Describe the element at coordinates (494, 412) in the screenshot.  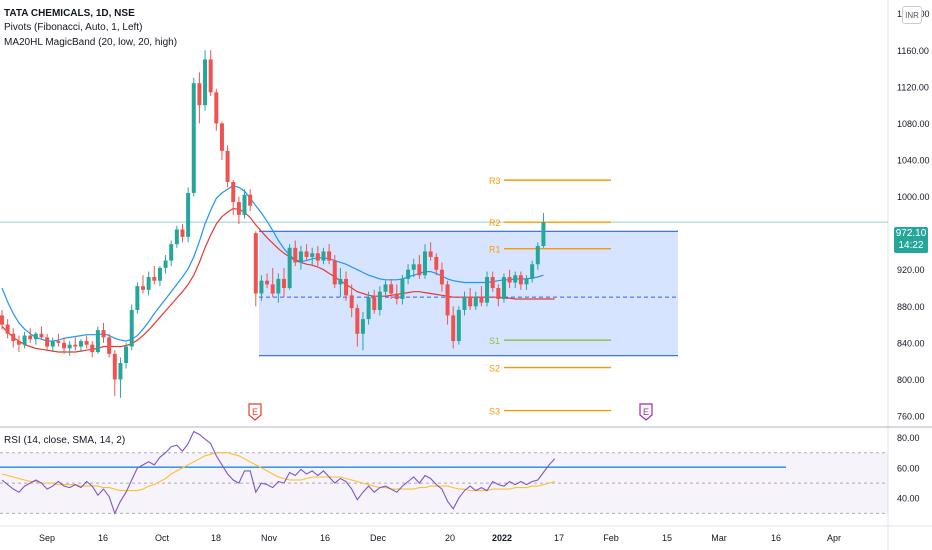
I see `pivot-label-s3: S3` at that location.